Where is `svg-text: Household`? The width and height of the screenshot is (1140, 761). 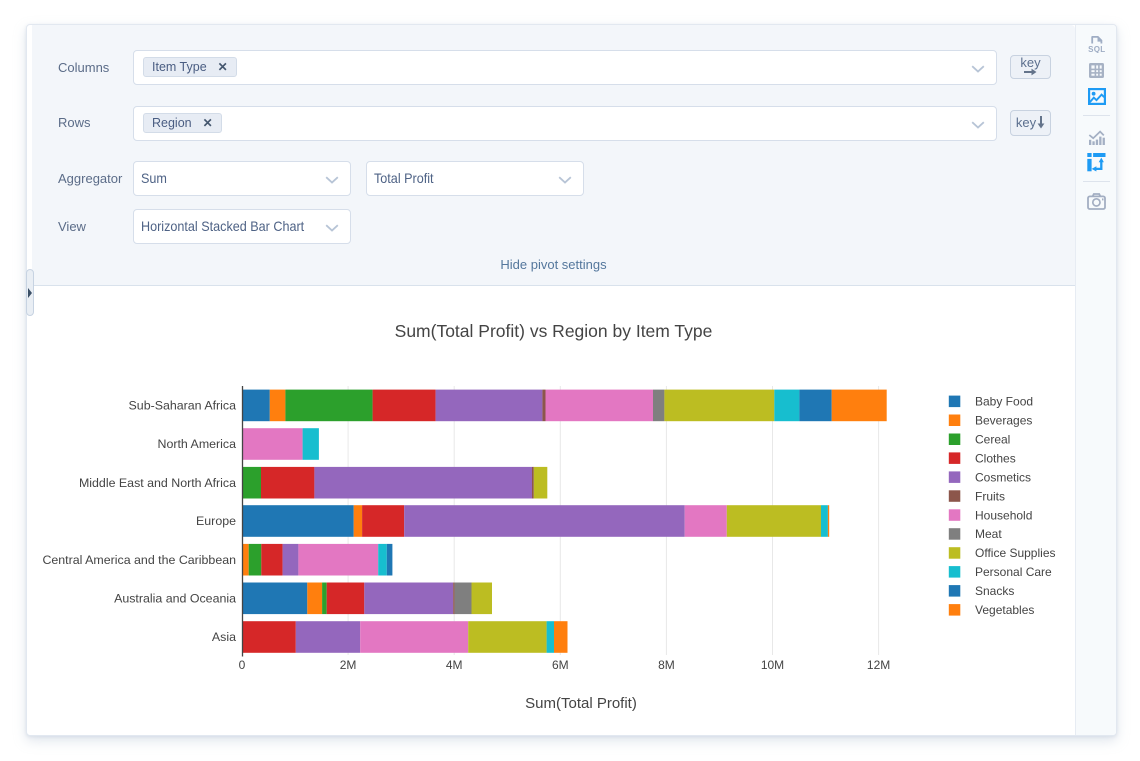 svg-text: Household is located at coordinates (1003, 515).